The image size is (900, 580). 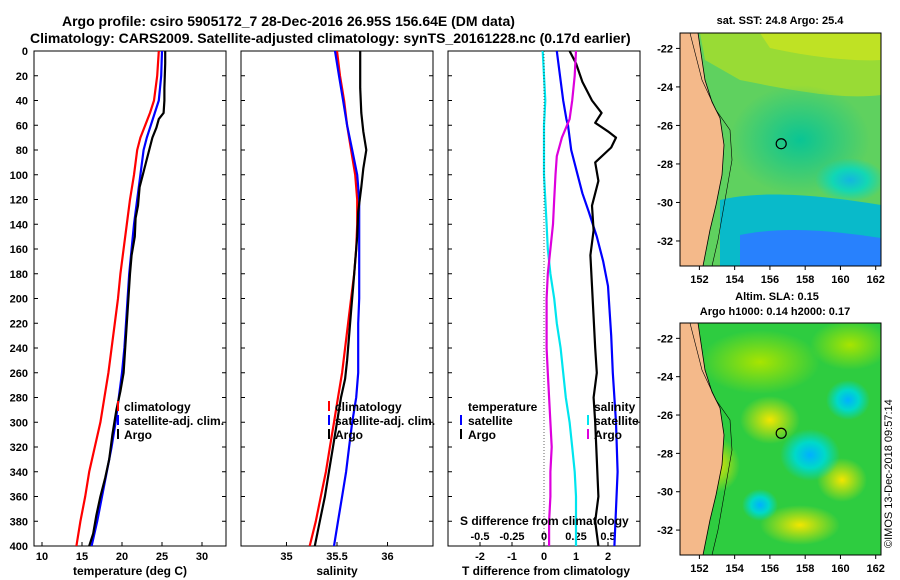 I want to click on sla-lime-patch, so click(x=760, y=362).